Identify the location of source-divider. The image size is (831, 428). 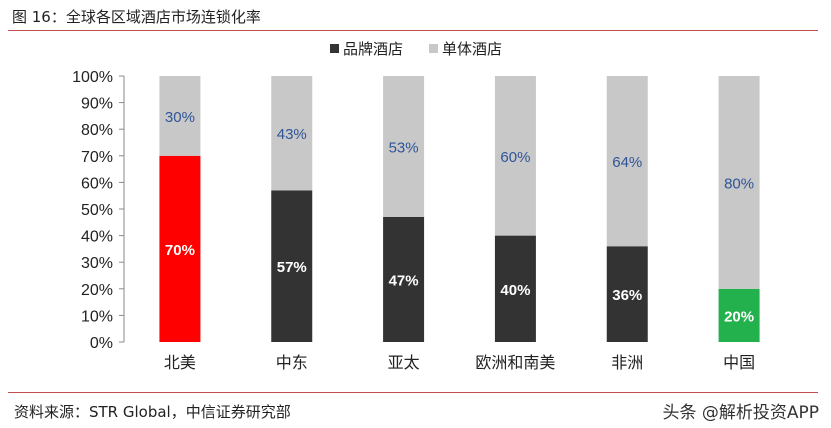
(413, 392).